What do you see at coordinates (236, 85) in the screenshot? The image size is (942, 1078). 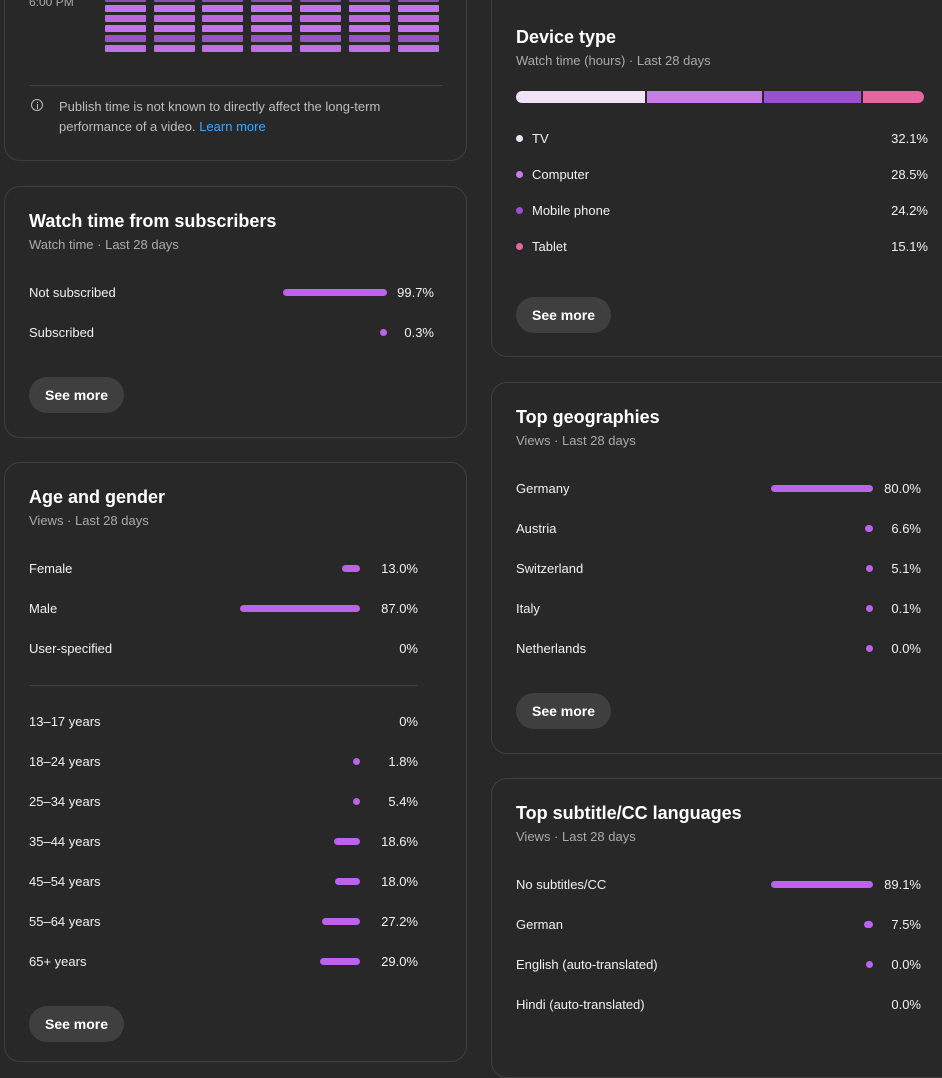 I see `publish-divider` at bounding box center [236, 85].